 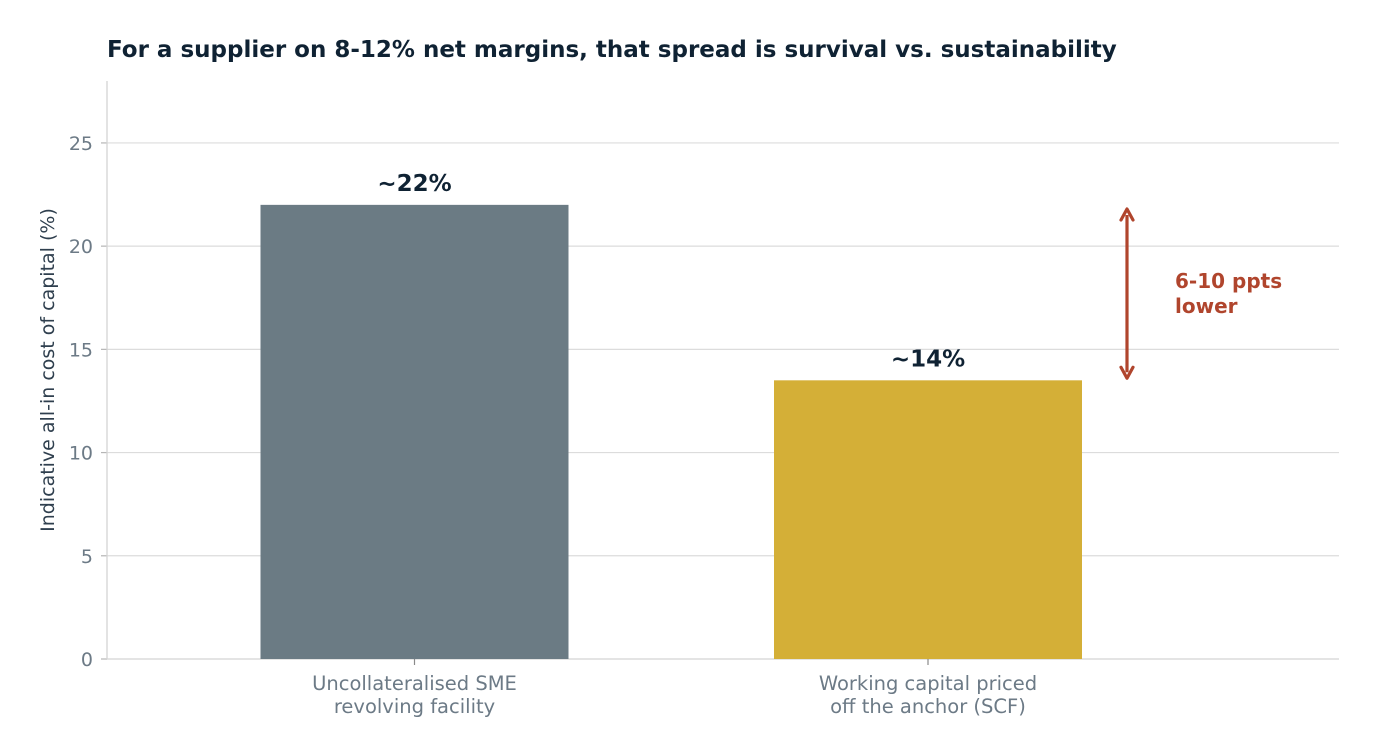 What do you see at coordinates (1127, 372) in the screenshot?
I see `spread-arrow-head-down` at bounding box center [1127, 372].